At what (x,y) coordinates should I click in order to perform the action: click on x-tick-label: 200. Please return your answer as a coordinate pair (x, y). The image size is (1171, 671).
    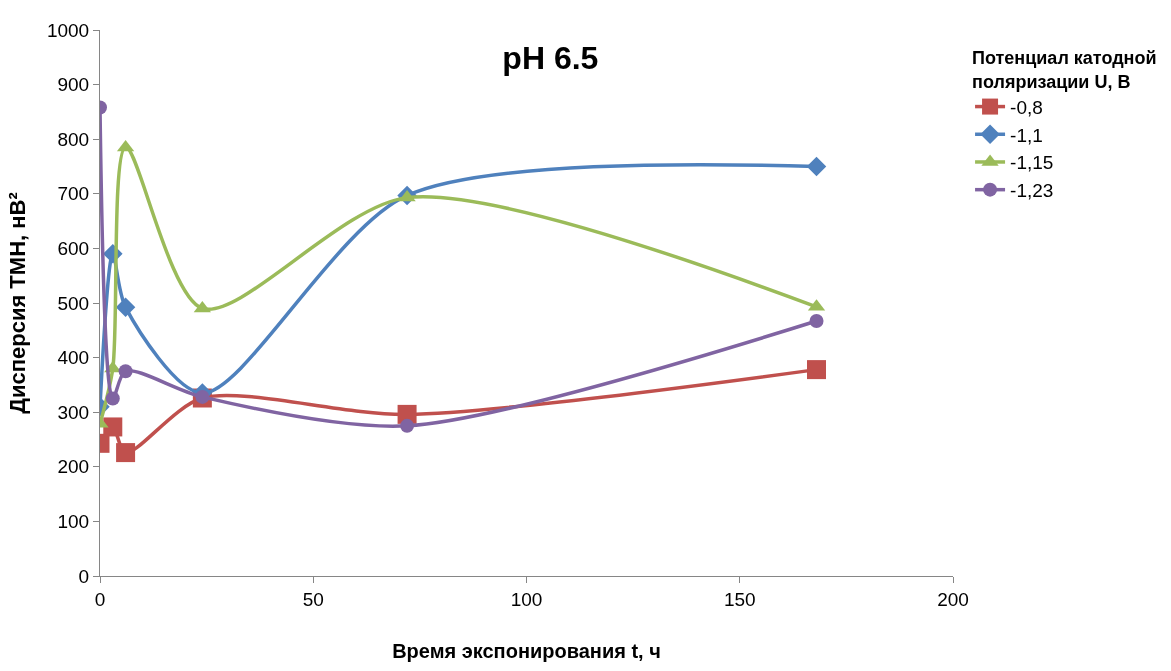
    Looking at the image, I should click on (953, 599).